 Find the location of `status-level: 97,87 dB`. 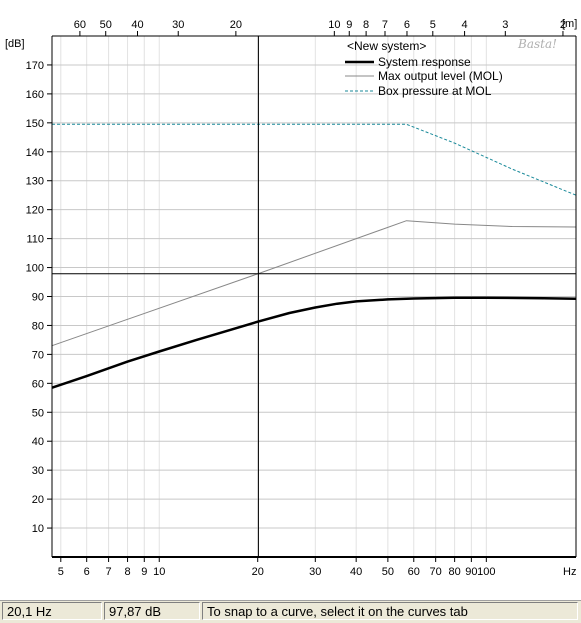

status-level: 97,87 dB is located at coordinates (152, 611).